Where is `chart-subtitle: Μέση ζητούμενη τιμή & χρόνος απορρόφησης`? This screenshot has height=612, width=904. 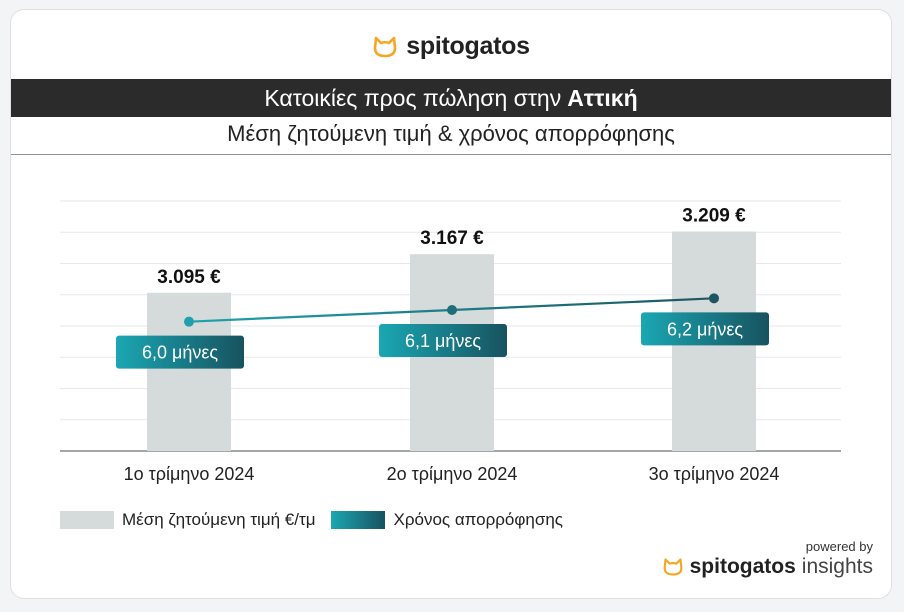 chart-subtitle: Μέση ζητούμενη τιμή & χρόνος απορρόφησης is located at coordinates (451, 133).